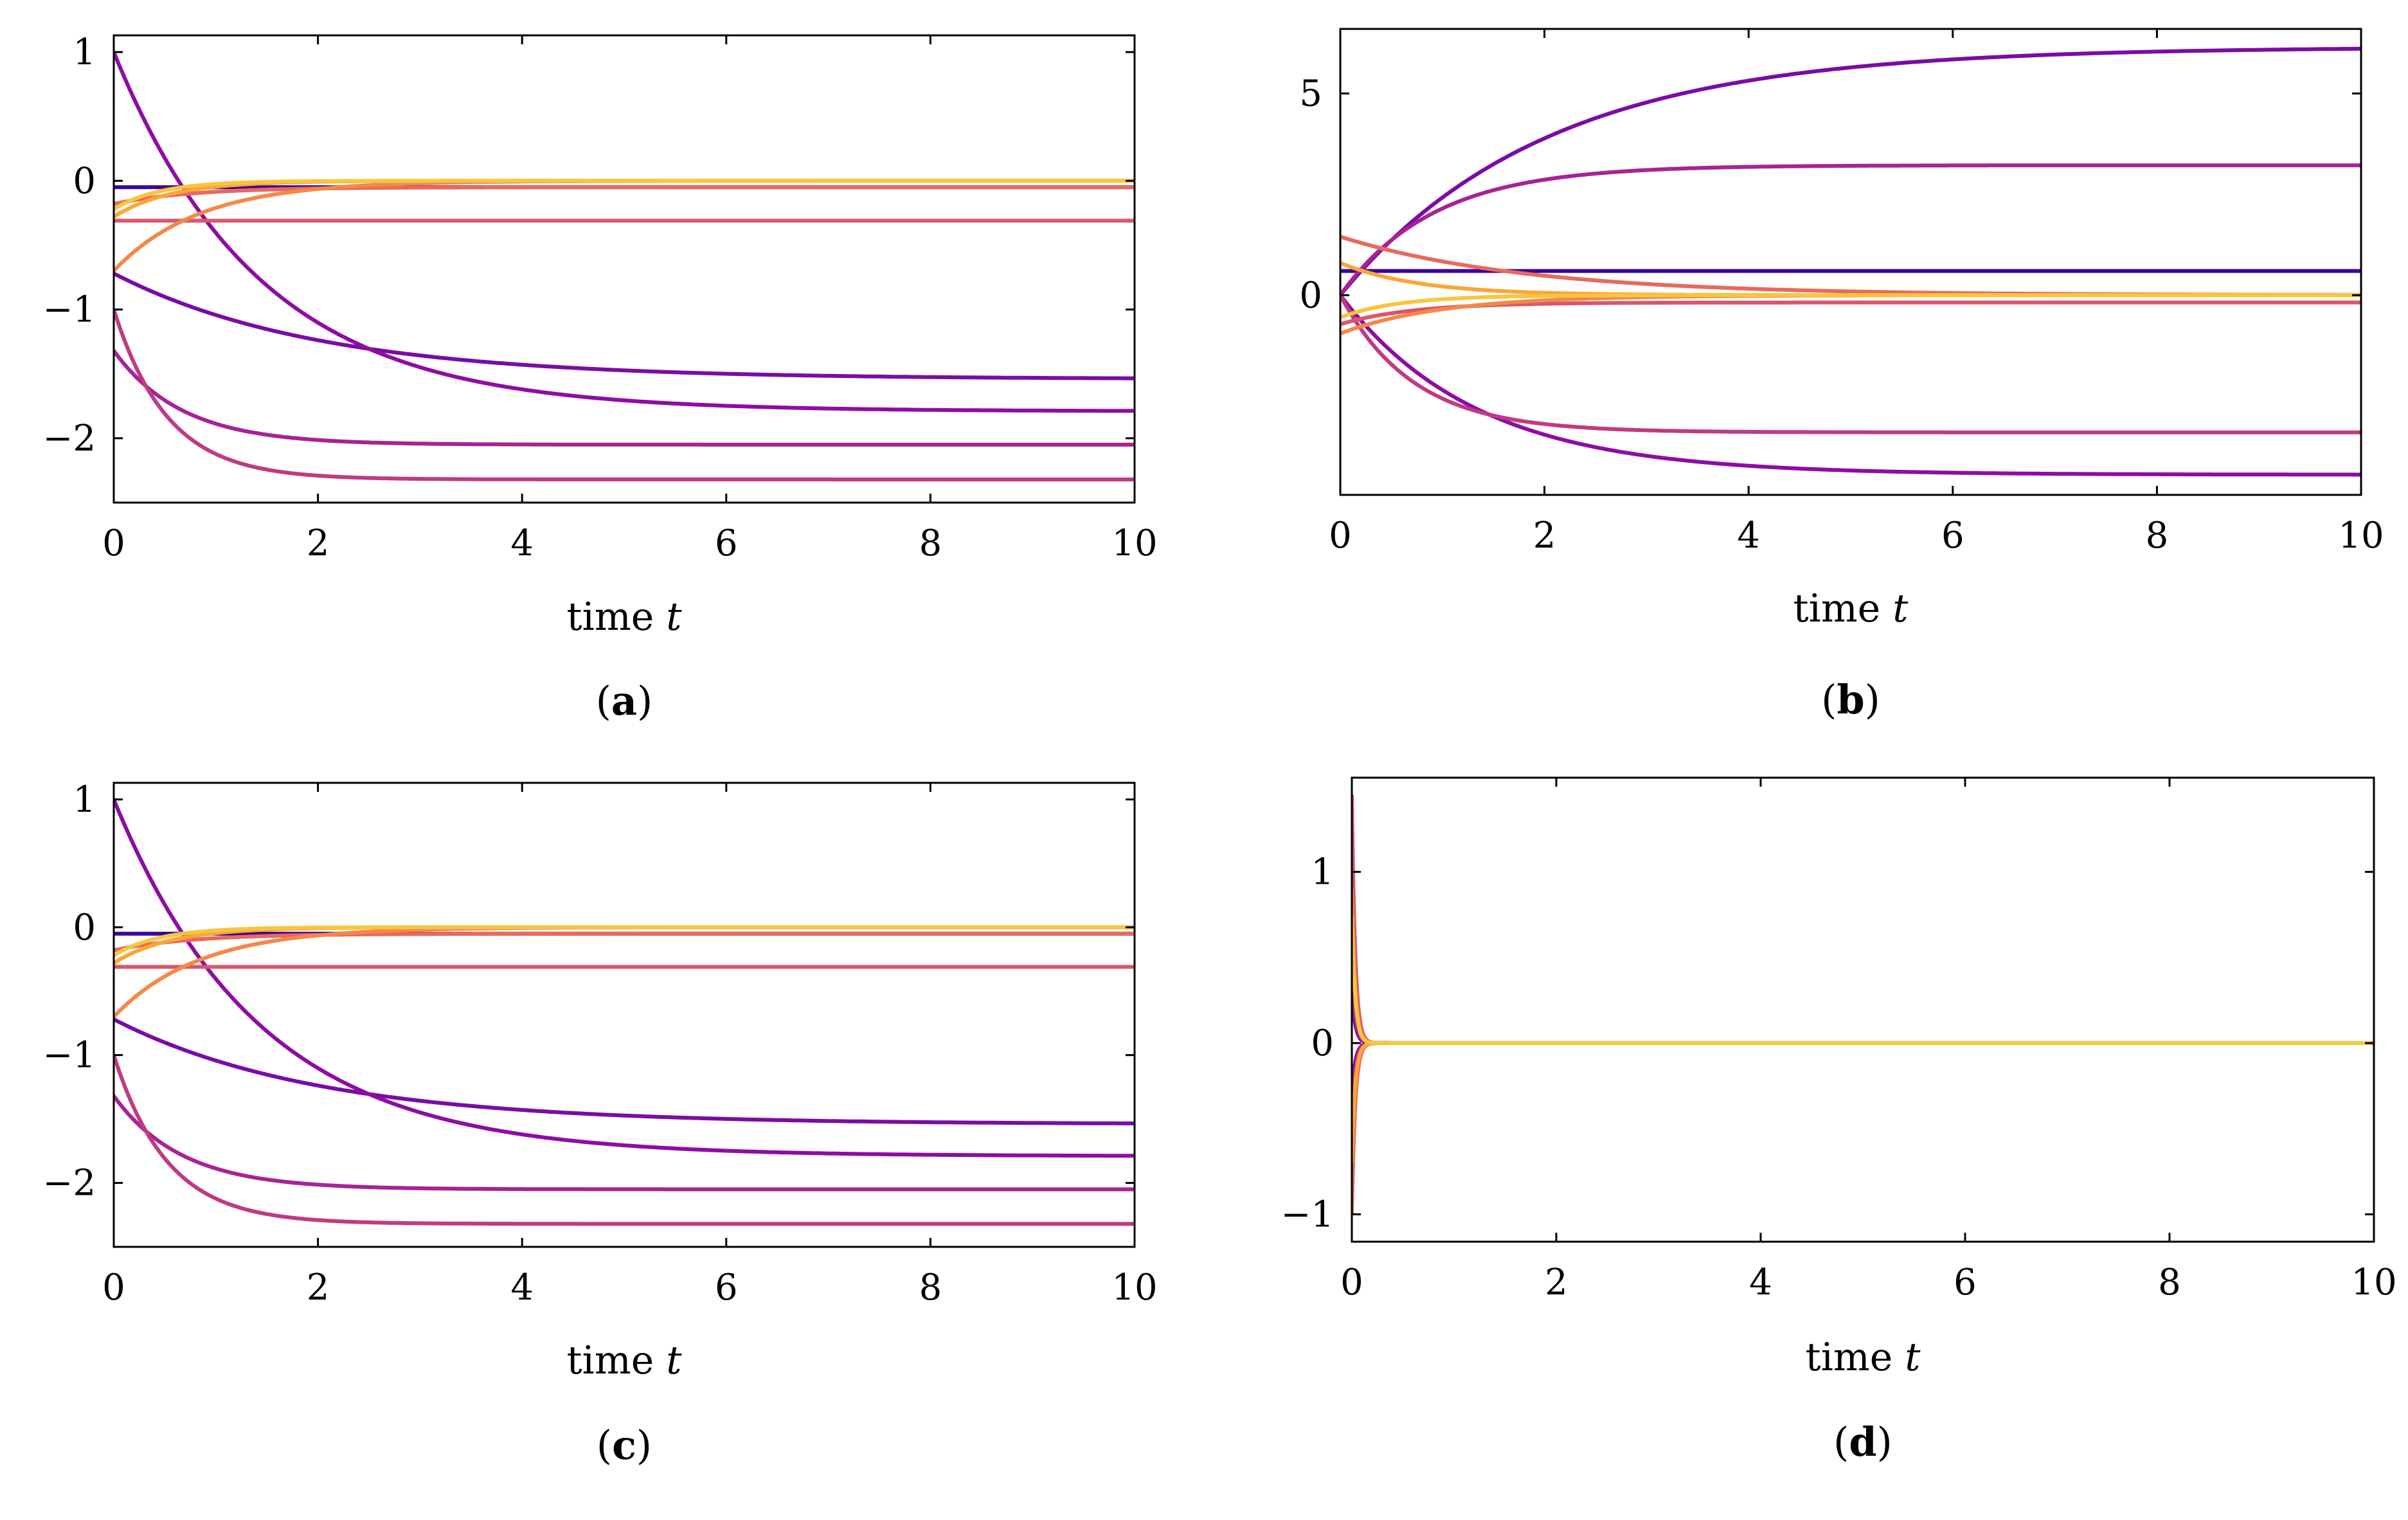  Describe the element at coordinates (1863, 1441) in the screenshot. I see `panel-caption: (d)` at that location.